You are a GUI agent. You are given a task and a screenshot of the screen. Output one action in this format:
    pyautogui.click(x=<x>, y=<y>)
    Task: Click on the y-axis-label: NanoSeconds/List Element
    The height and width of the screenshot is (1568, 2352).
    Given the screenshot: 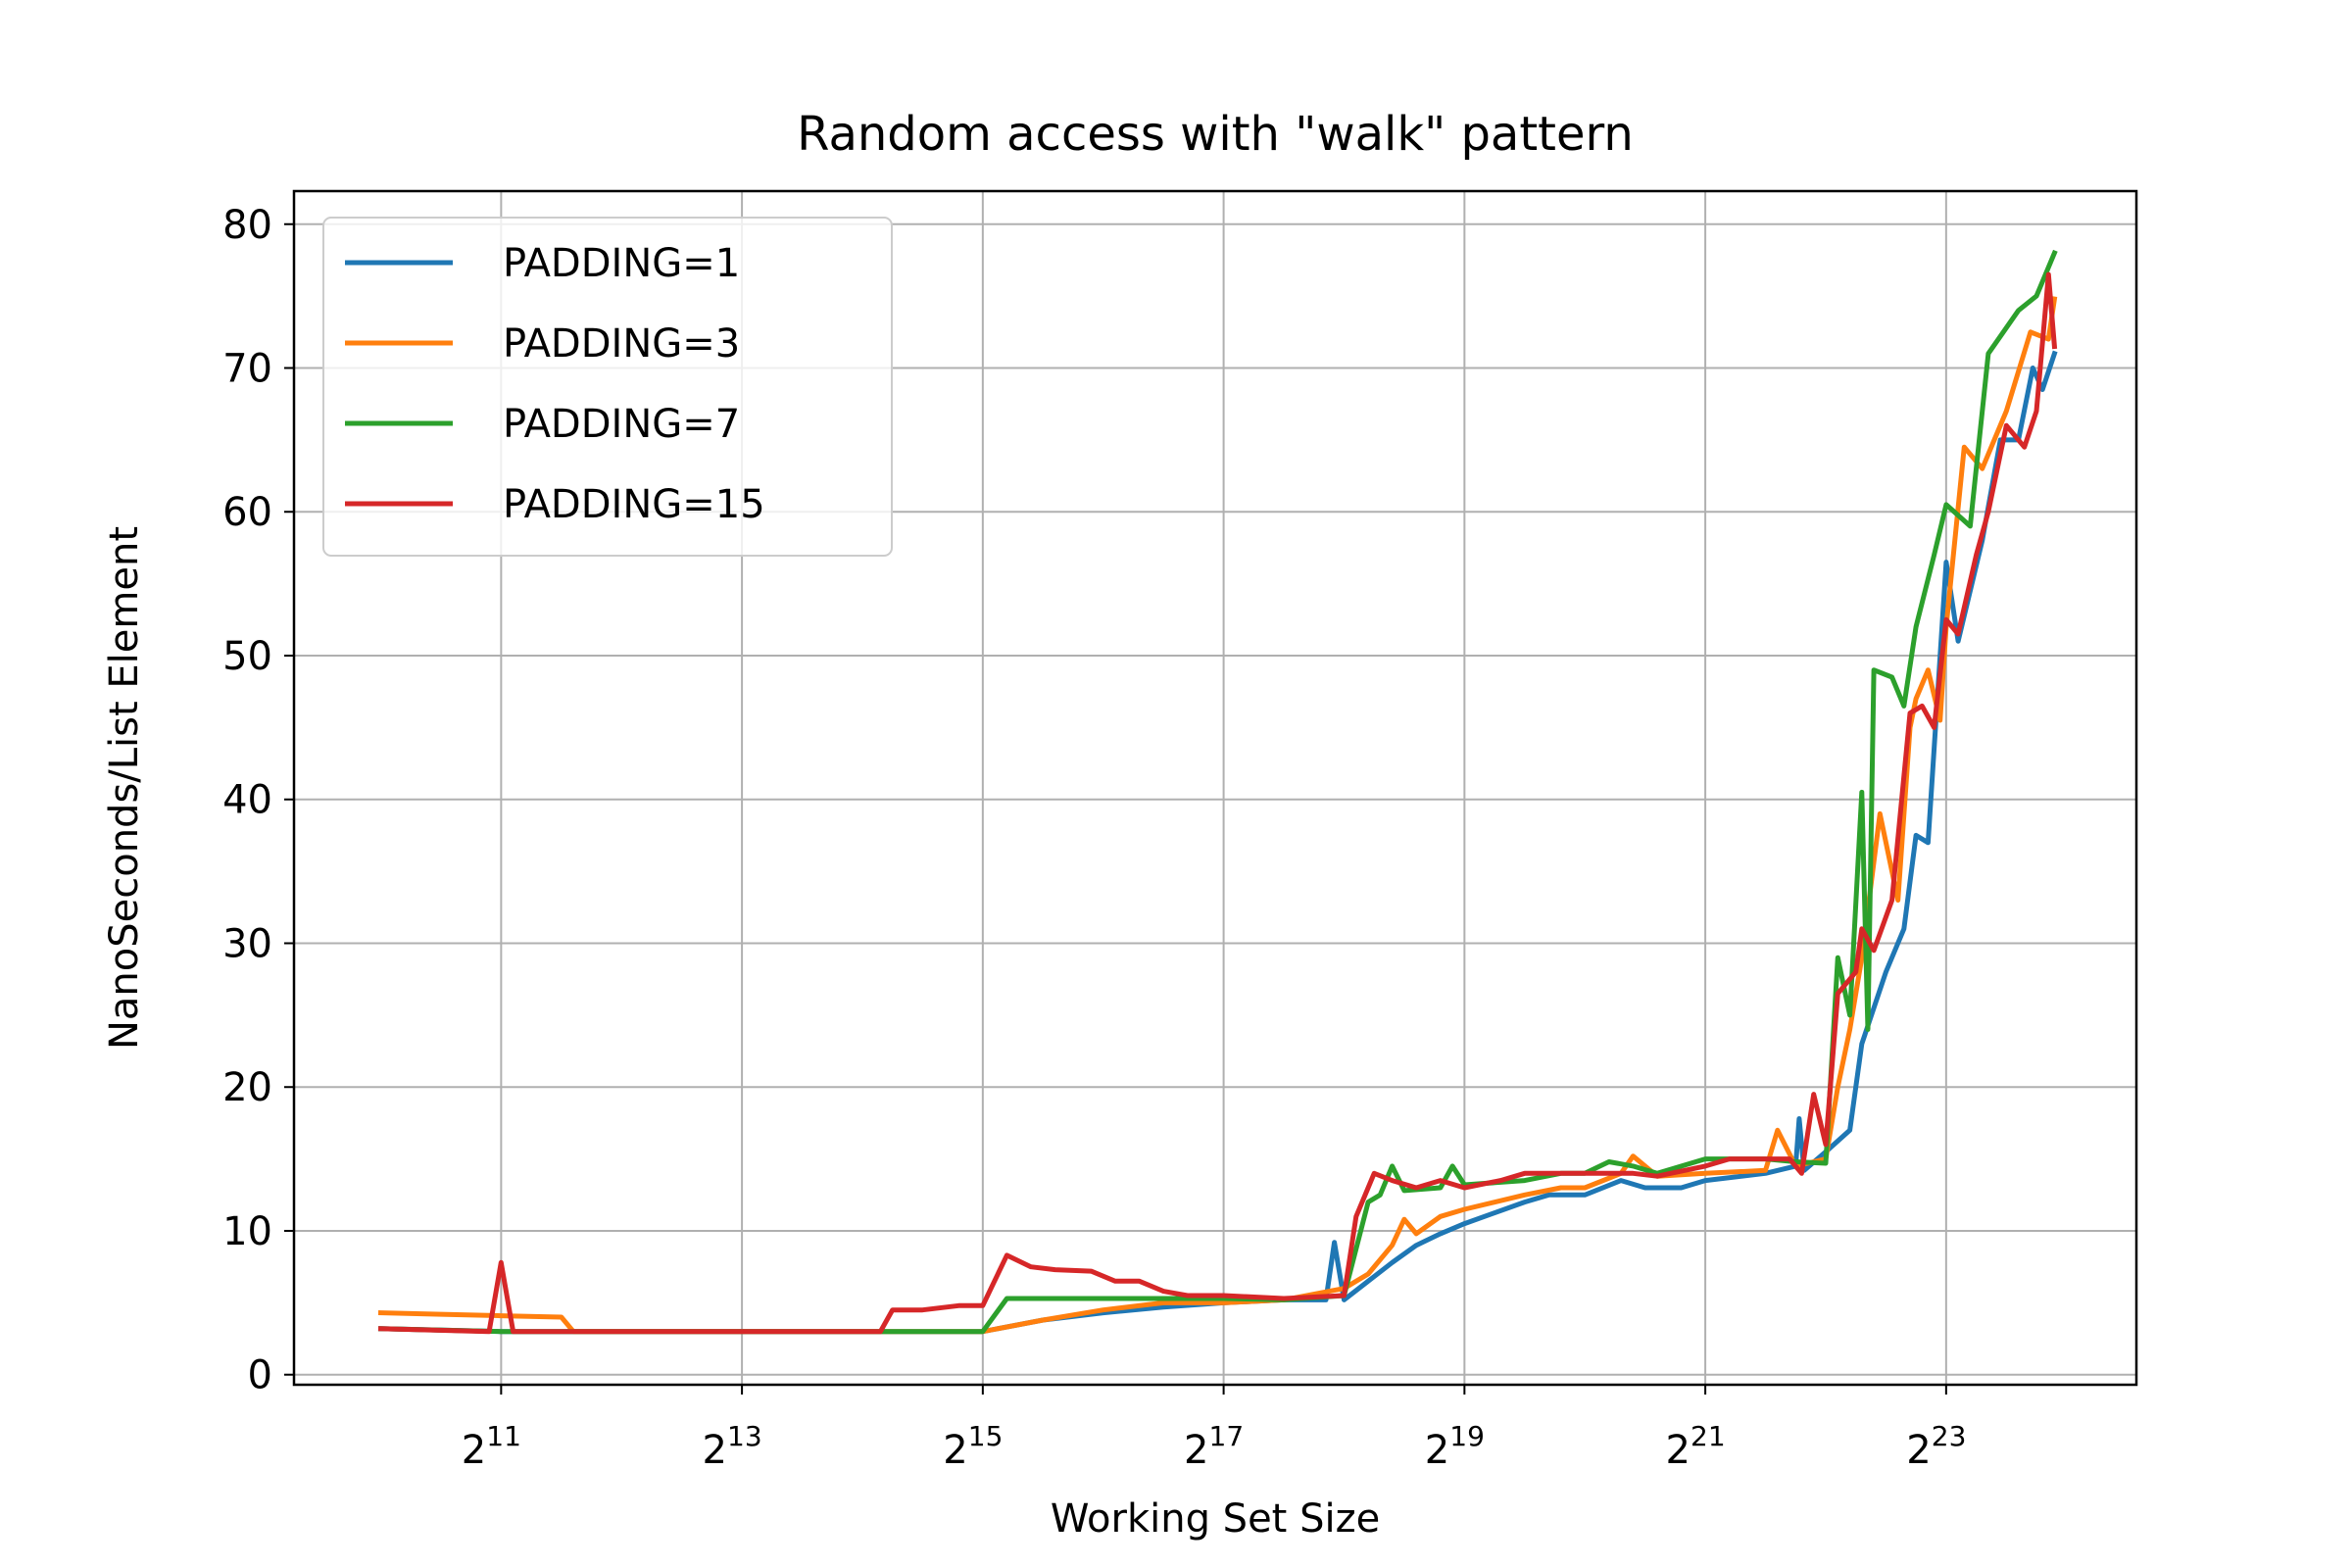 What is the action you would take?
    pyautogui.click(x=124, y=788)
    